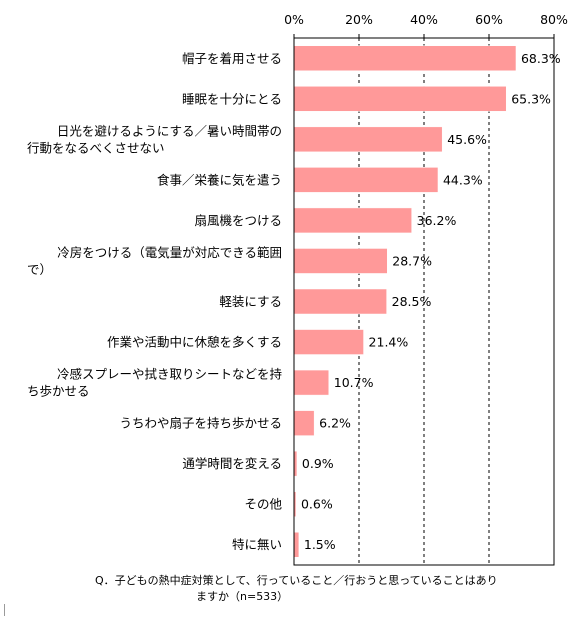 The image size is (578, 620). What do you see at coordinates (58, 391) in the screenshot?
I see `category-label-continued: ち歩かせる` at bounding box center [58, 391].